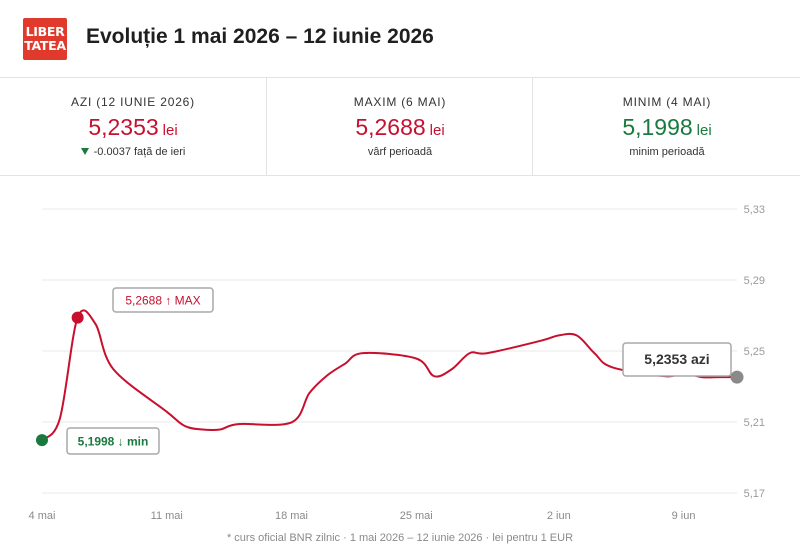 This screenshot has width=800, height=556. What do you see at coordinates (400, 152) in the screenshot?
I see `stat-max-sub: vârf perioadă` at bounding box center [400, 152].